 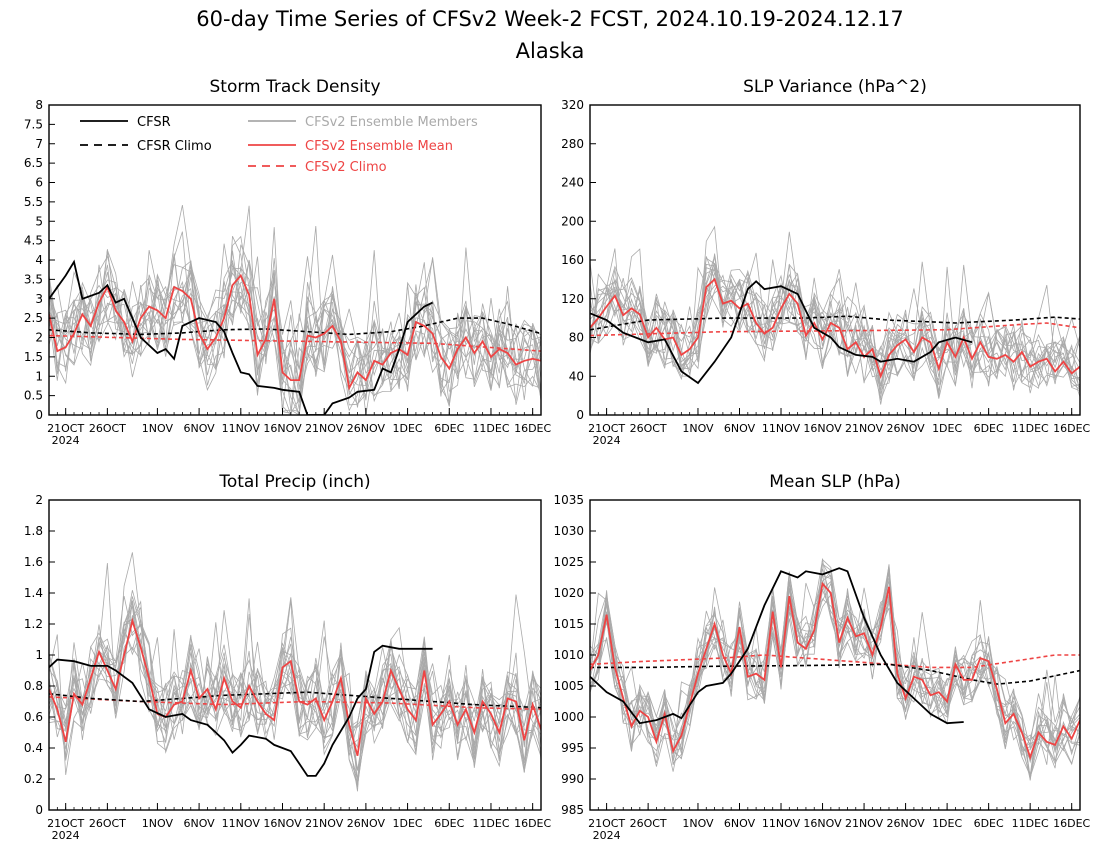 What do you see at coordinates (33, 748) in the screenshot?
I see `y-tick-label: 0.4` at bounding box center [33, 748].